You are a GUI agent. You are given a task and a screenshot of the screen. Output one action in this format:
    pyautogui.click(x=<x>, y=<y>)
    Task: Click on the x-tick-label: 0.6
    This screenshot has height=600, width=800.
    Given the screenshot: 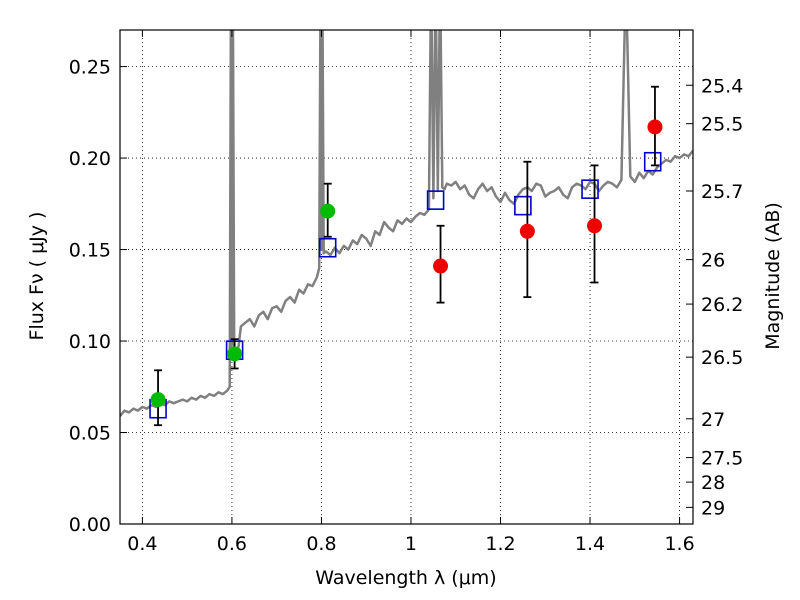 What is the action you would take?
    pyautogui.click(x=232, y=544)
    